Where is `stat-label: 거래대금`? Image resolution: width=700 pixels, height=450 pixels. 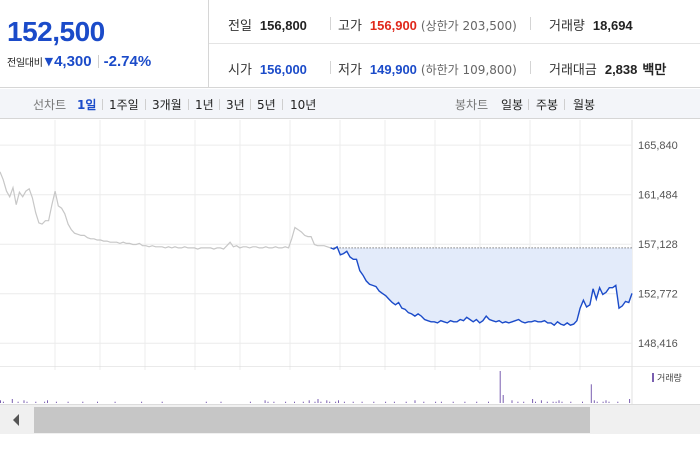 stat-label: 거래대금 is located at coordinates (573, 70).